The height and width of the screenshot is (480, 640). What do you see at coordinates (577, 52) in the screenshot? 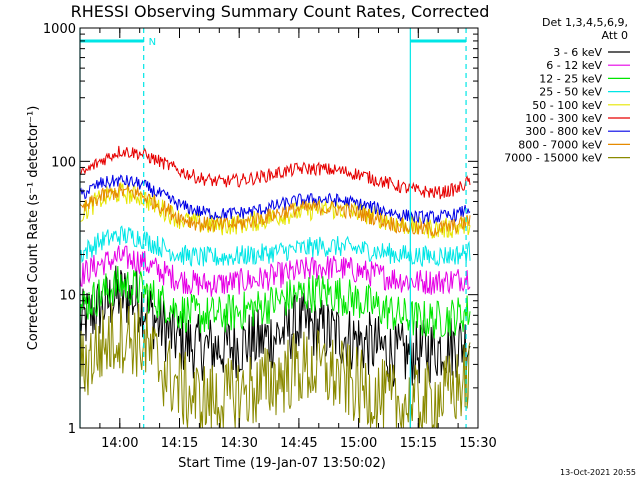
I see `legend-label: 3 - 6 keV` at bounding box center [577, 52].